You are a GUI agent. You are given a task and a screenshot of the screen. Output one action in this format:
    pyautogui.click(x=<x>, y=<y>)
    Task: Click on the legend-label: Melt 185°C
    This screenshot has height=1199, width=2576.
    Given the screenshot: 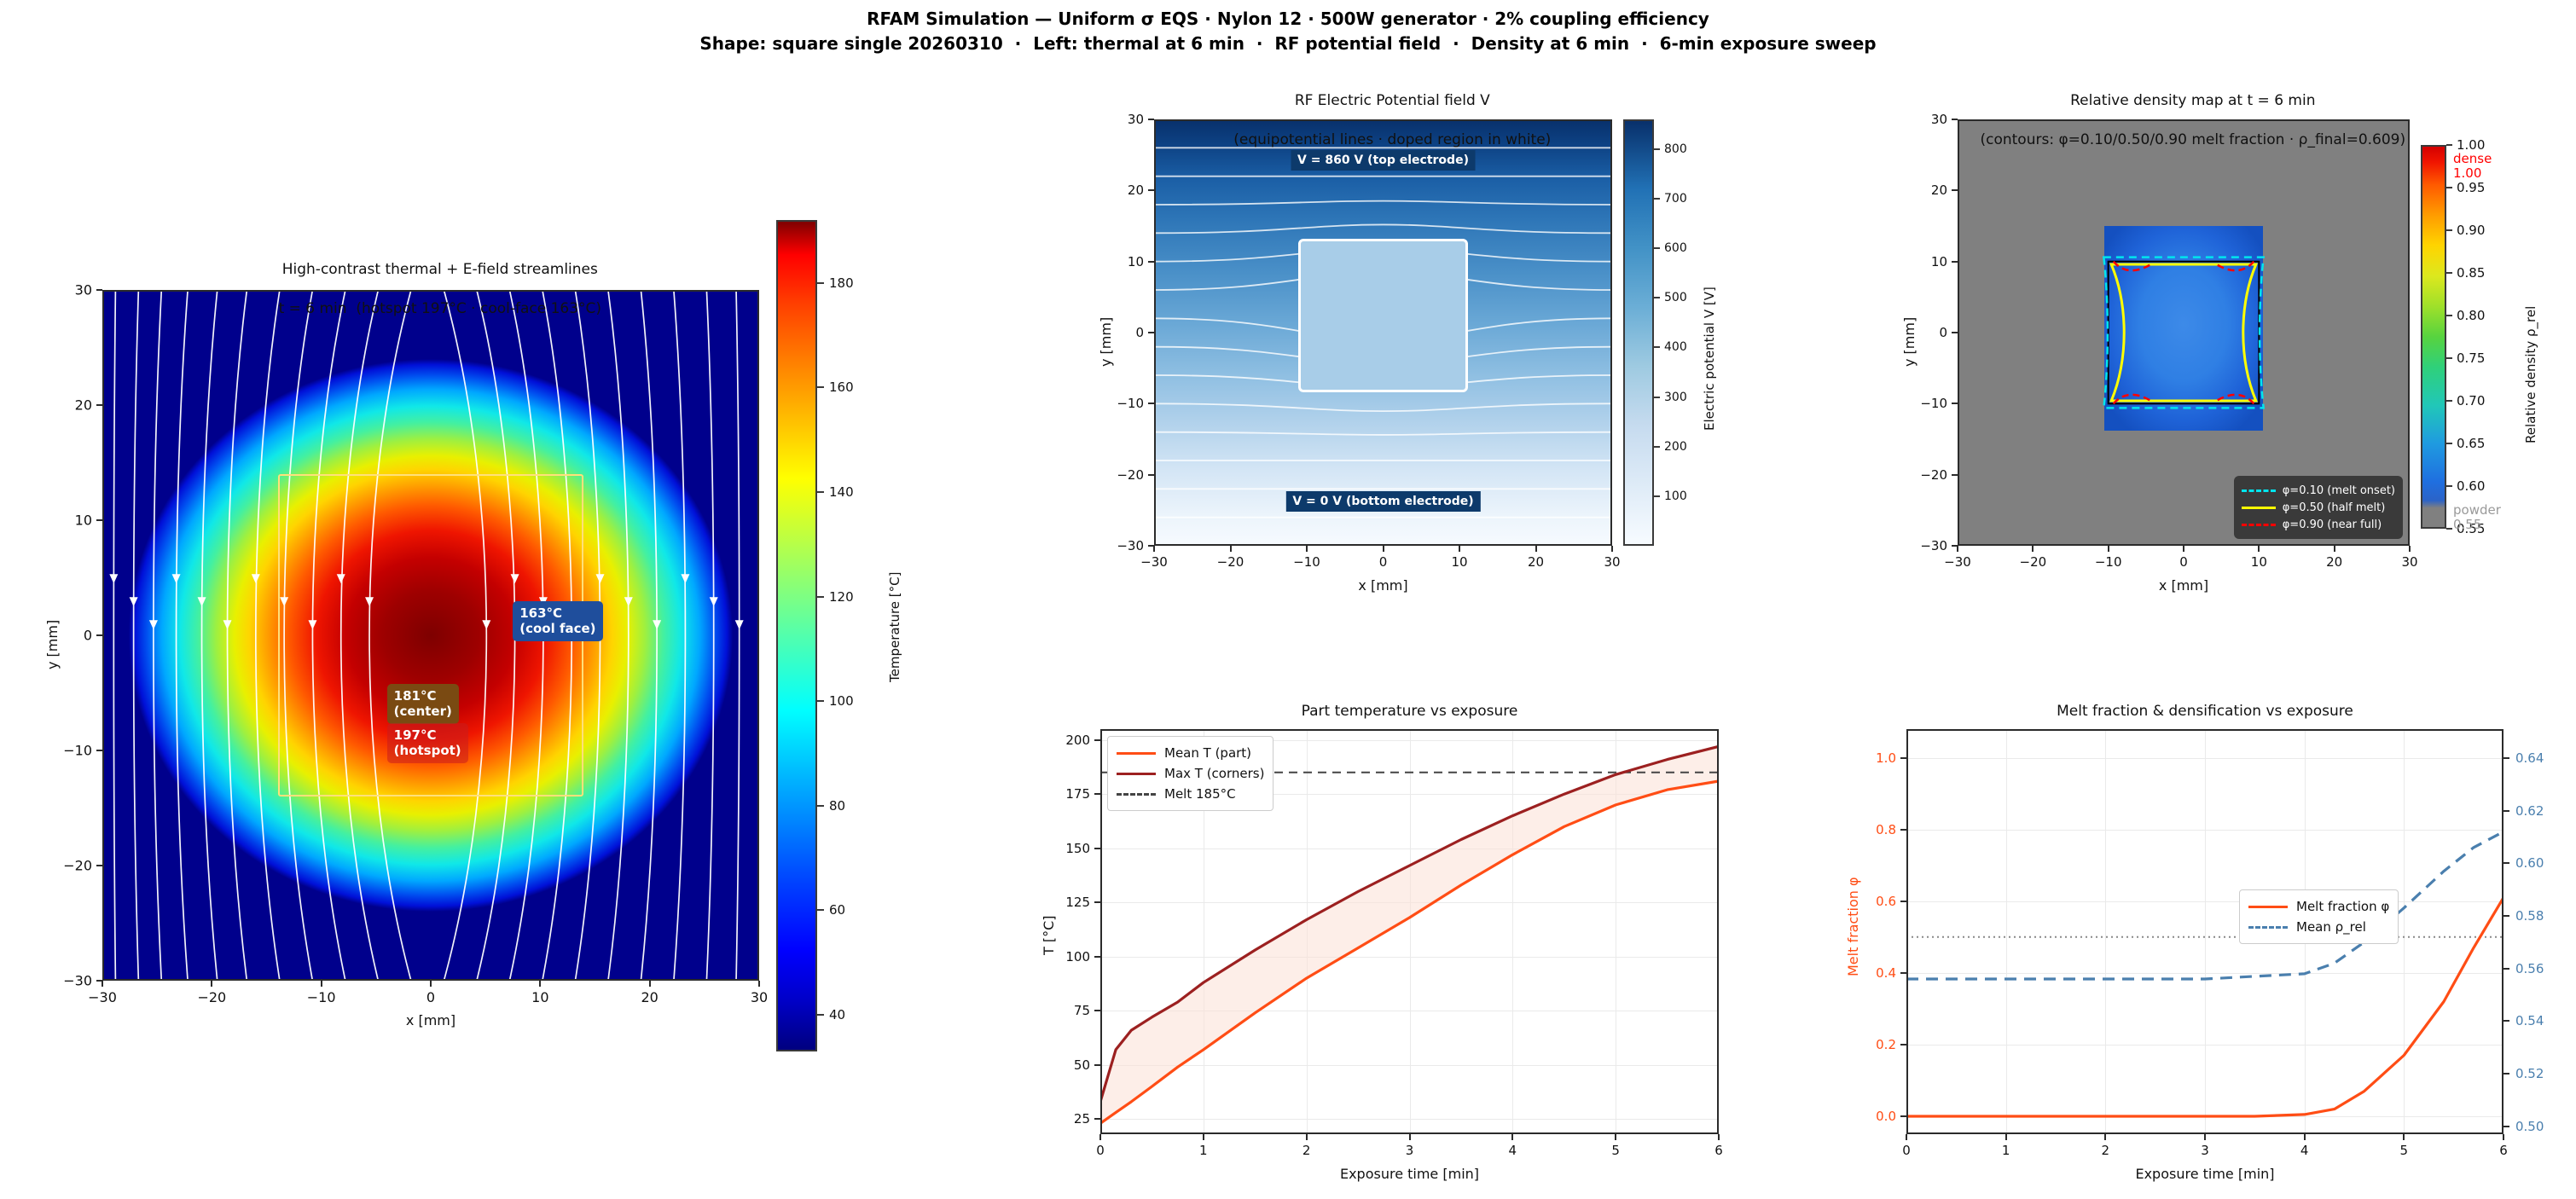 What is the action you would take?
    pyautogui.click(x=1200, y=794)
    